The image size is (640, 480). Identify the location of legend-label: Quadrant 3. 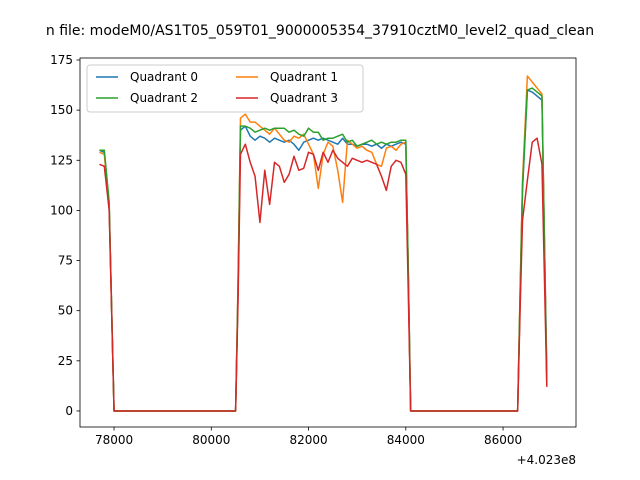
(304, 98).